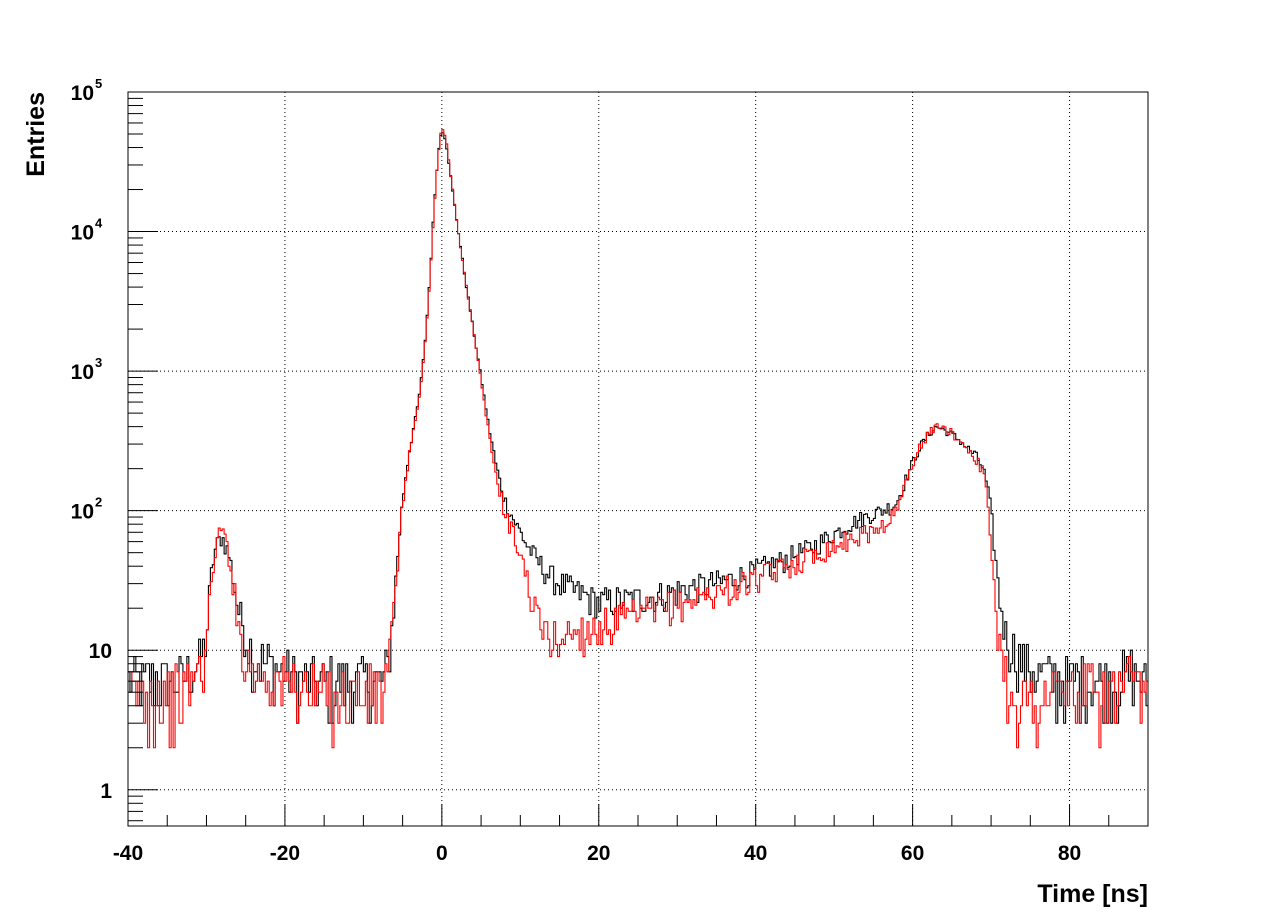  What do you see at coordinates (36, 134) in the screenshot?
I see `y-axis-title: Entries` at bounding box center [36, 134].